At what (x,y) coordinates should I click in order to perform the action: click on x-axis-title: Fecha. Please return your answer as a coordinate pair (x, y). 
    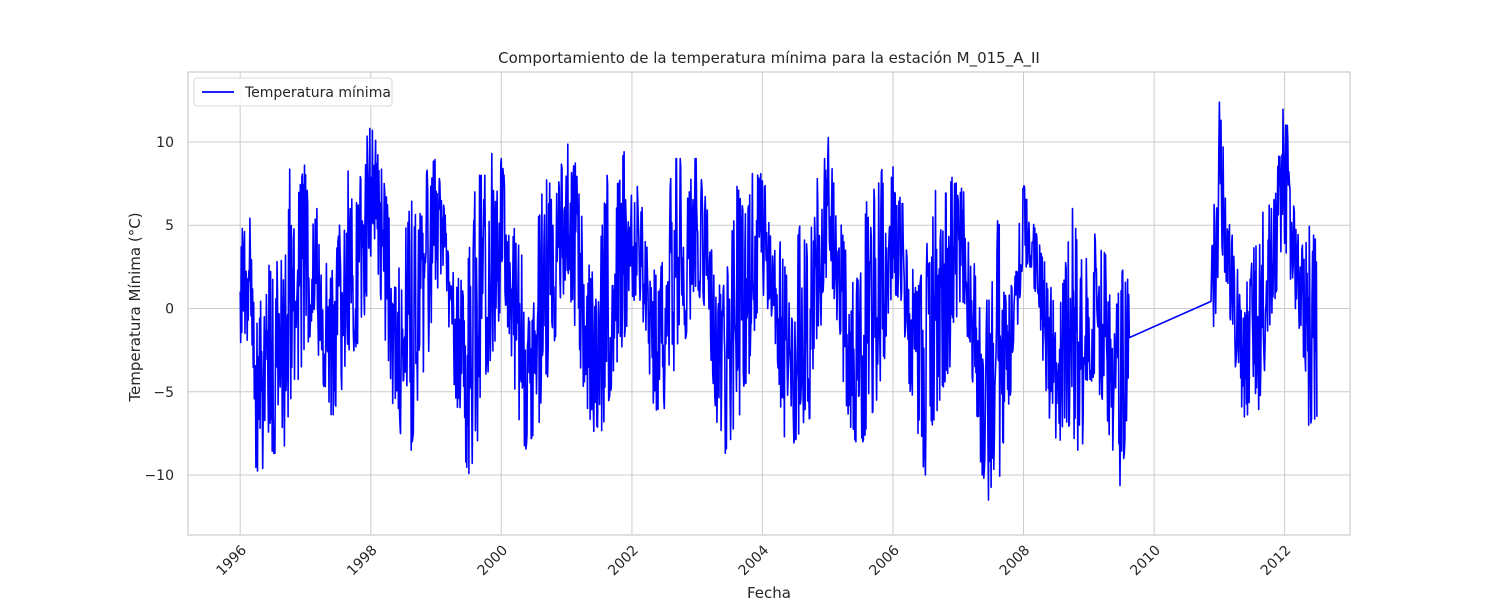
    Looking at the image, I should click on (769, 592).